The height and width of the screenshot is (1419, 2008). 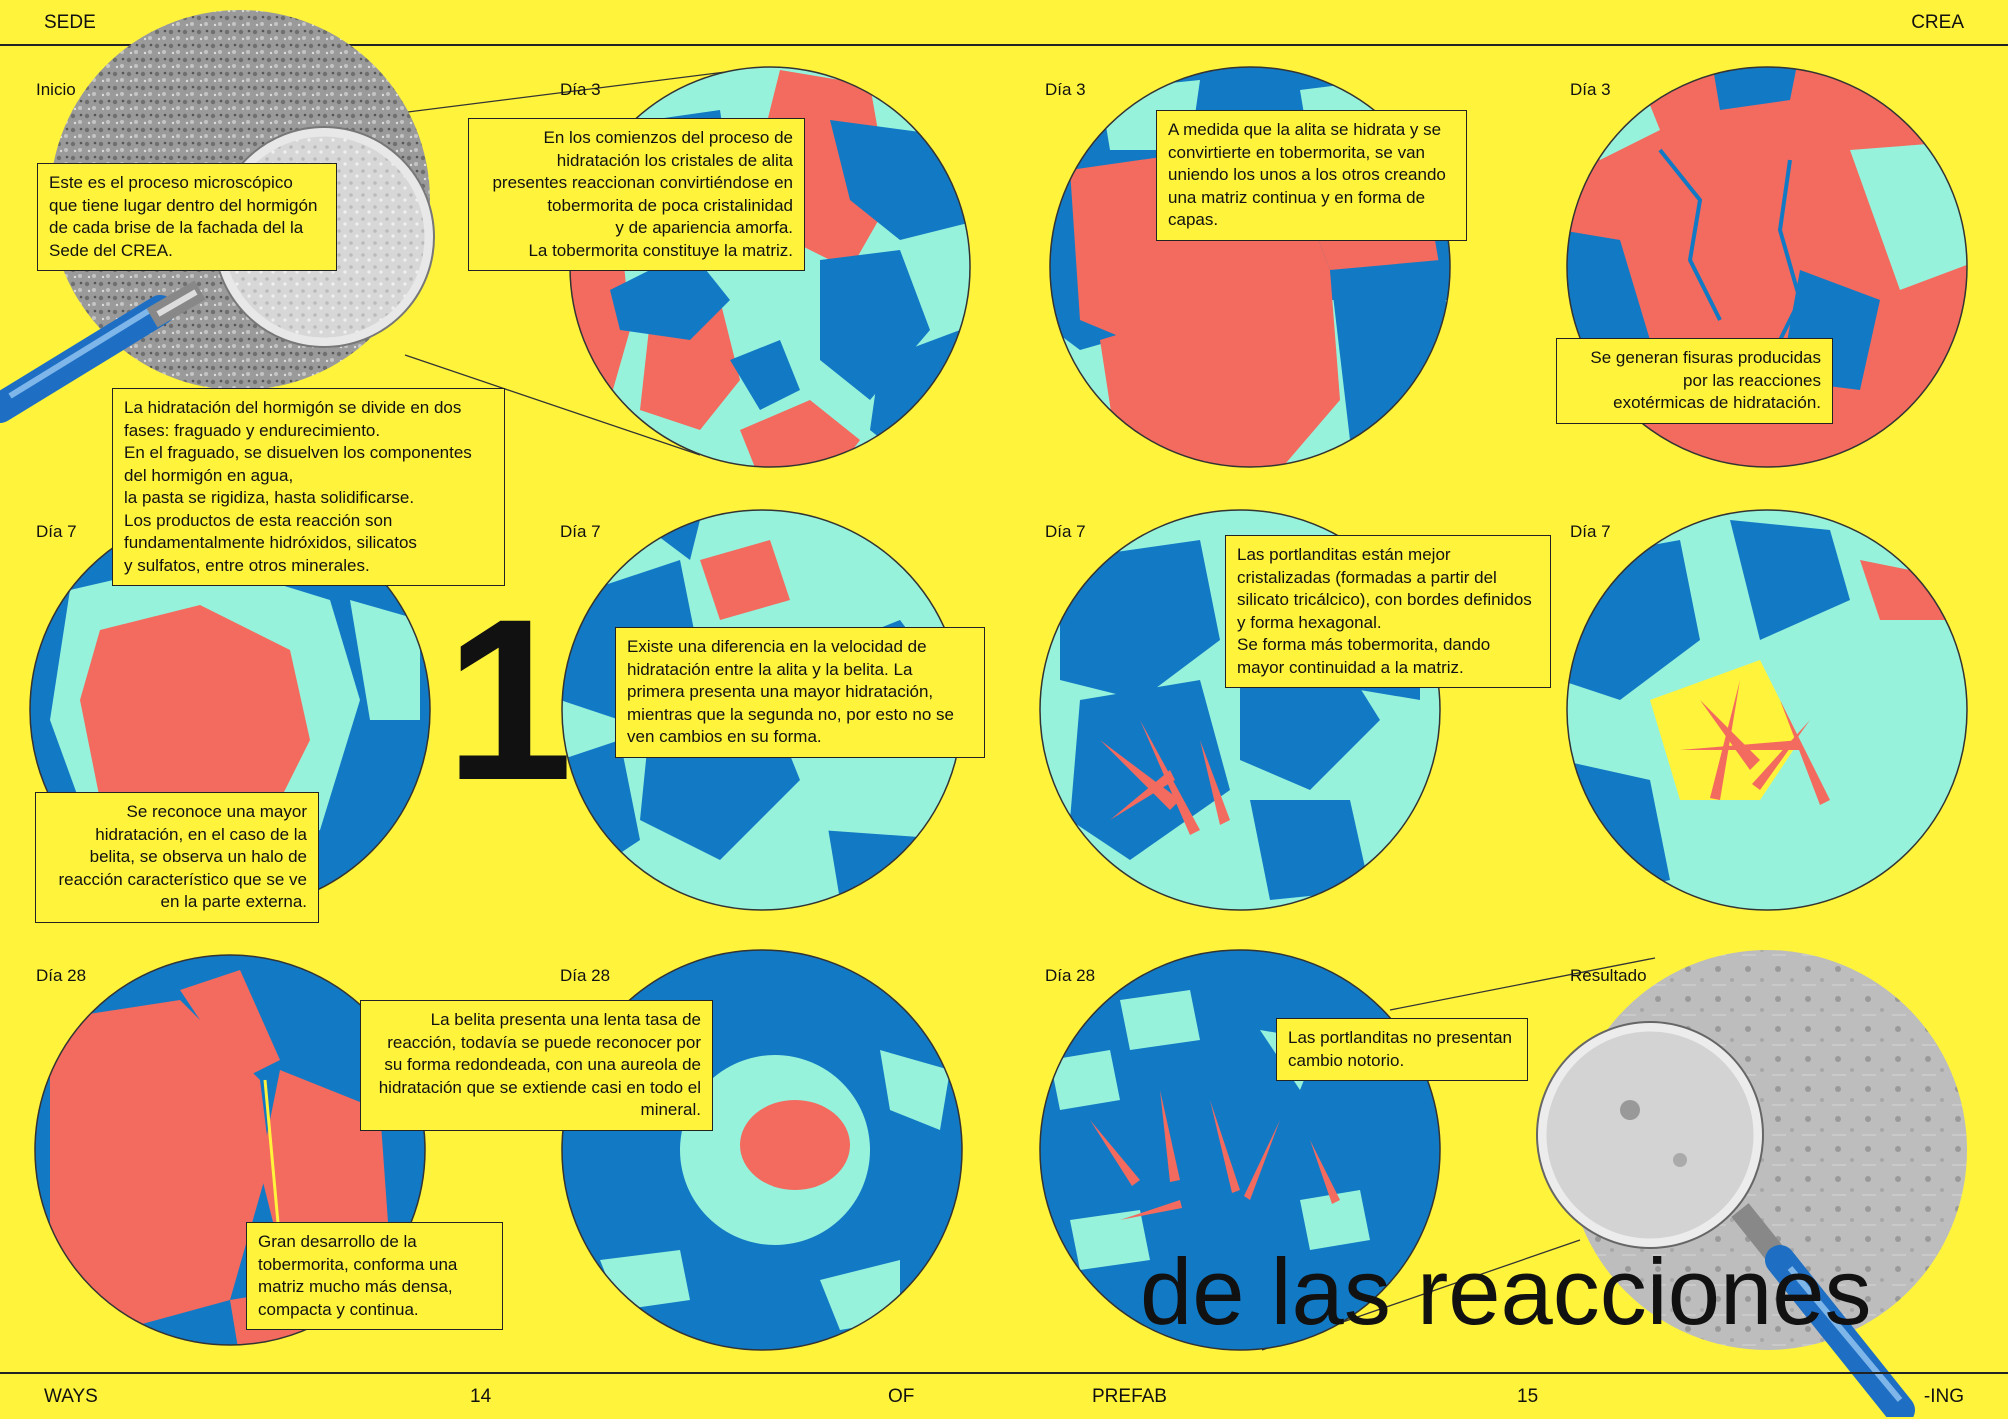 What do you see at coordinates (71, 1396) in the screenshot?
I see `footer-ways: WAYS` at bounding box center [71, 1396].